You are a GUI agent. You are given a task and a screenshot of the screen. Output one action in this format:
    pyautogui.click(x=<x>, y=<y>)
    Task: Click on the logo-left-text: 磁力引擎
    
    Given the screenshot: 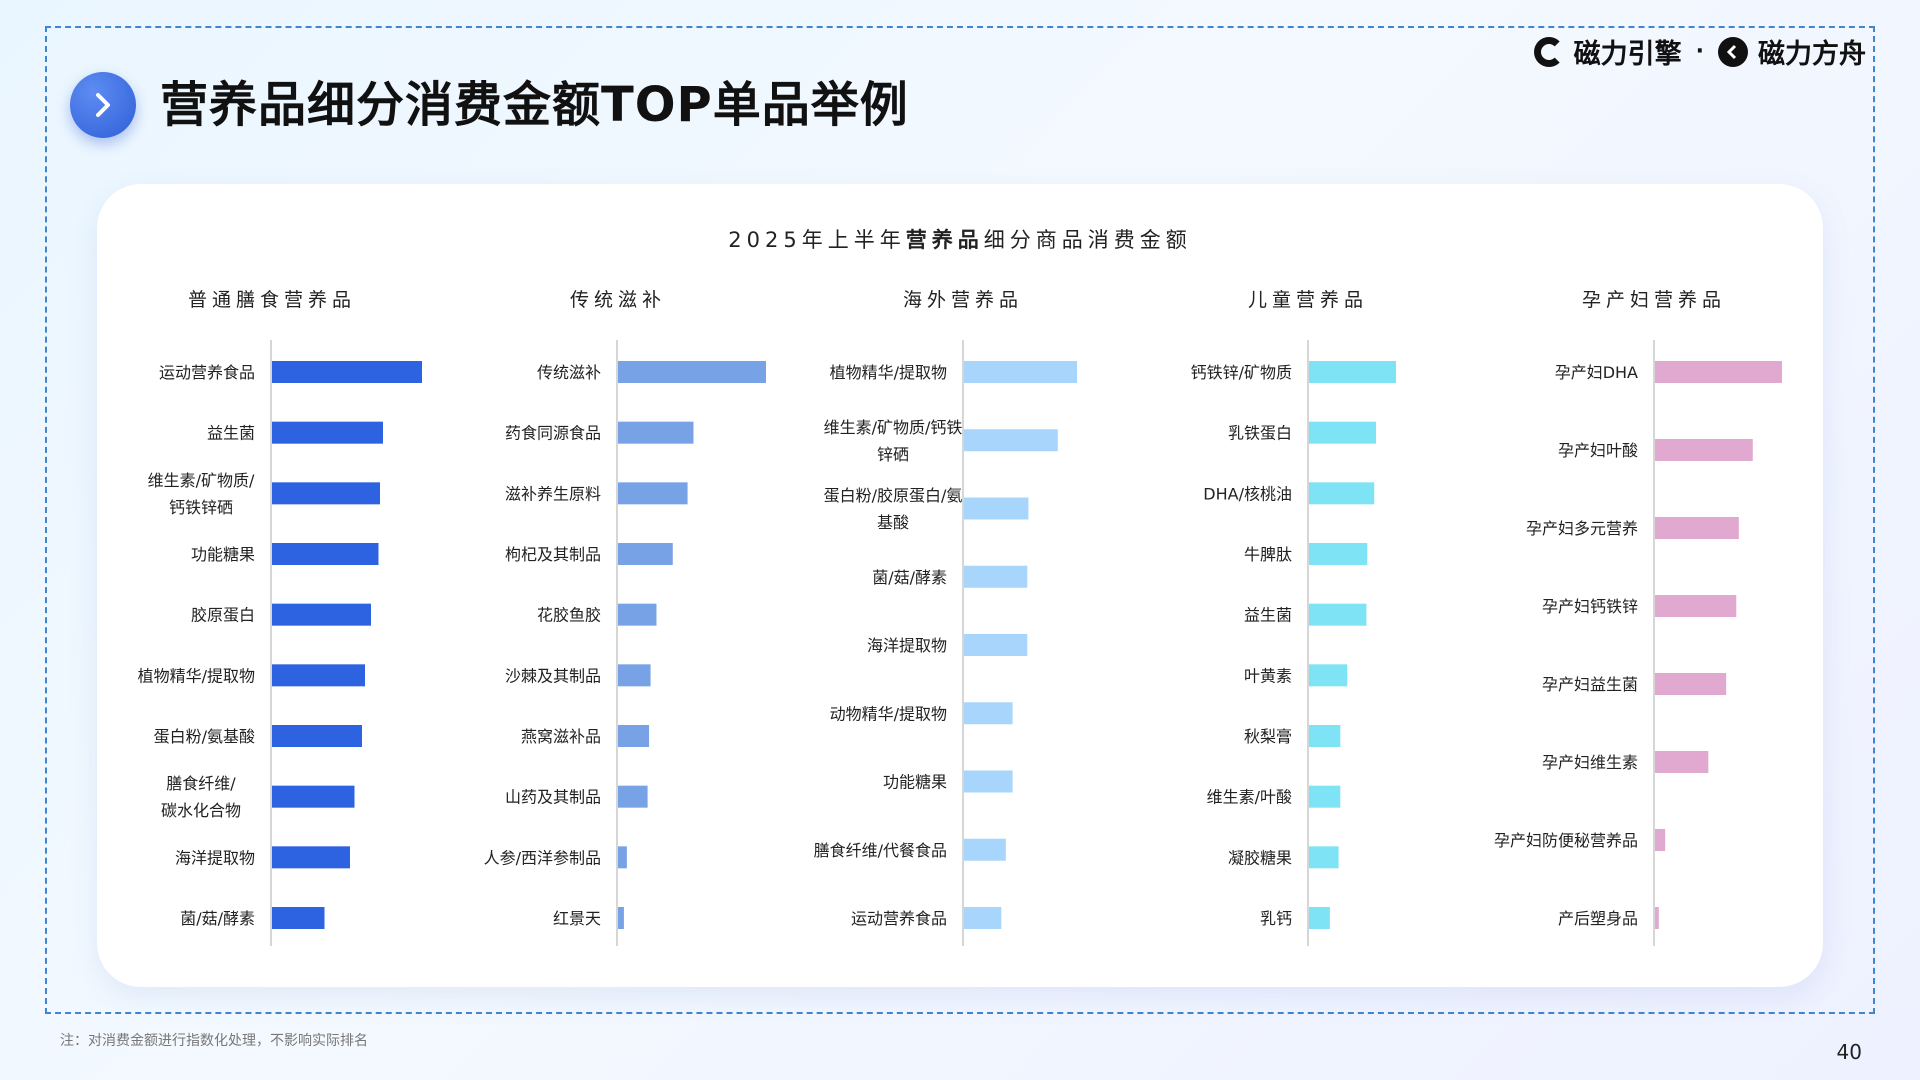 What is the action you would take?
    pyautogui.click(x=1627, y=54)
    